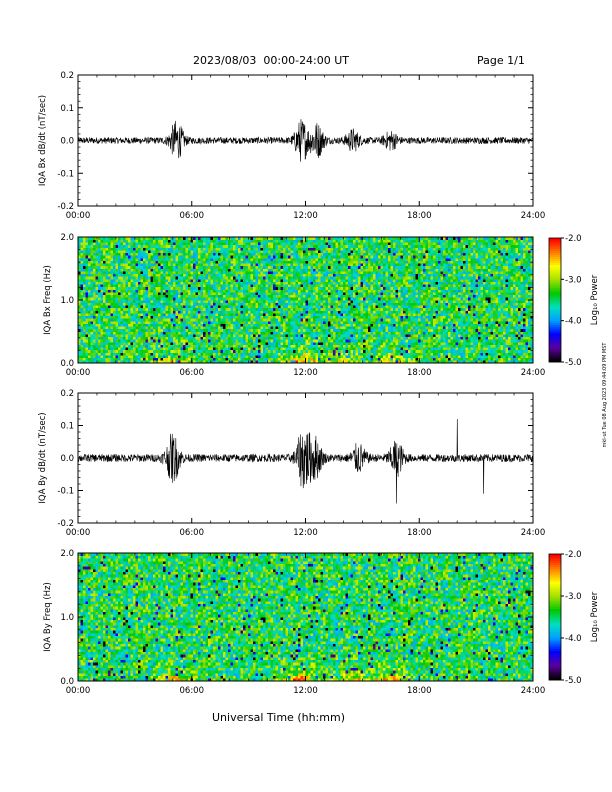 This screenshot has height=792, width=612. Describe the element at coordinates (43, 140) in the screenshot. I see `y-axis-label: IQA Bx dB/dt (nT/sec)` at that location.